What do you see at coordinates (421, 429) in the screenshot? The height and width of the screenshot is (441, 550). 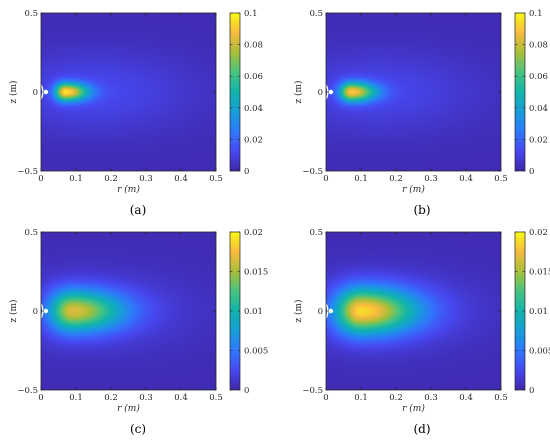 I see `panel-caption: (d)` at bounding box center [421, 429].